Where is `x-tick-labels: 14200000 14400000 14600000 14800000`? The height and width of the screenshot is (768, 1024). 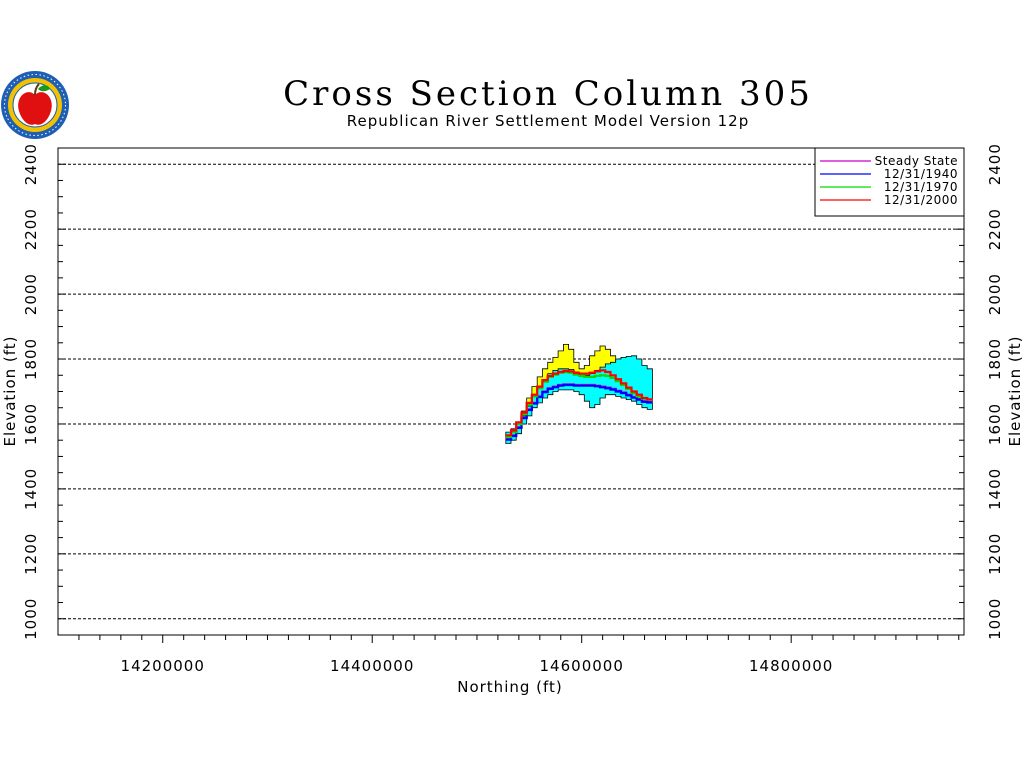 x-tick-labels: 14200000 14400000 14600000 14800000 is located at coordinates (477, 666).